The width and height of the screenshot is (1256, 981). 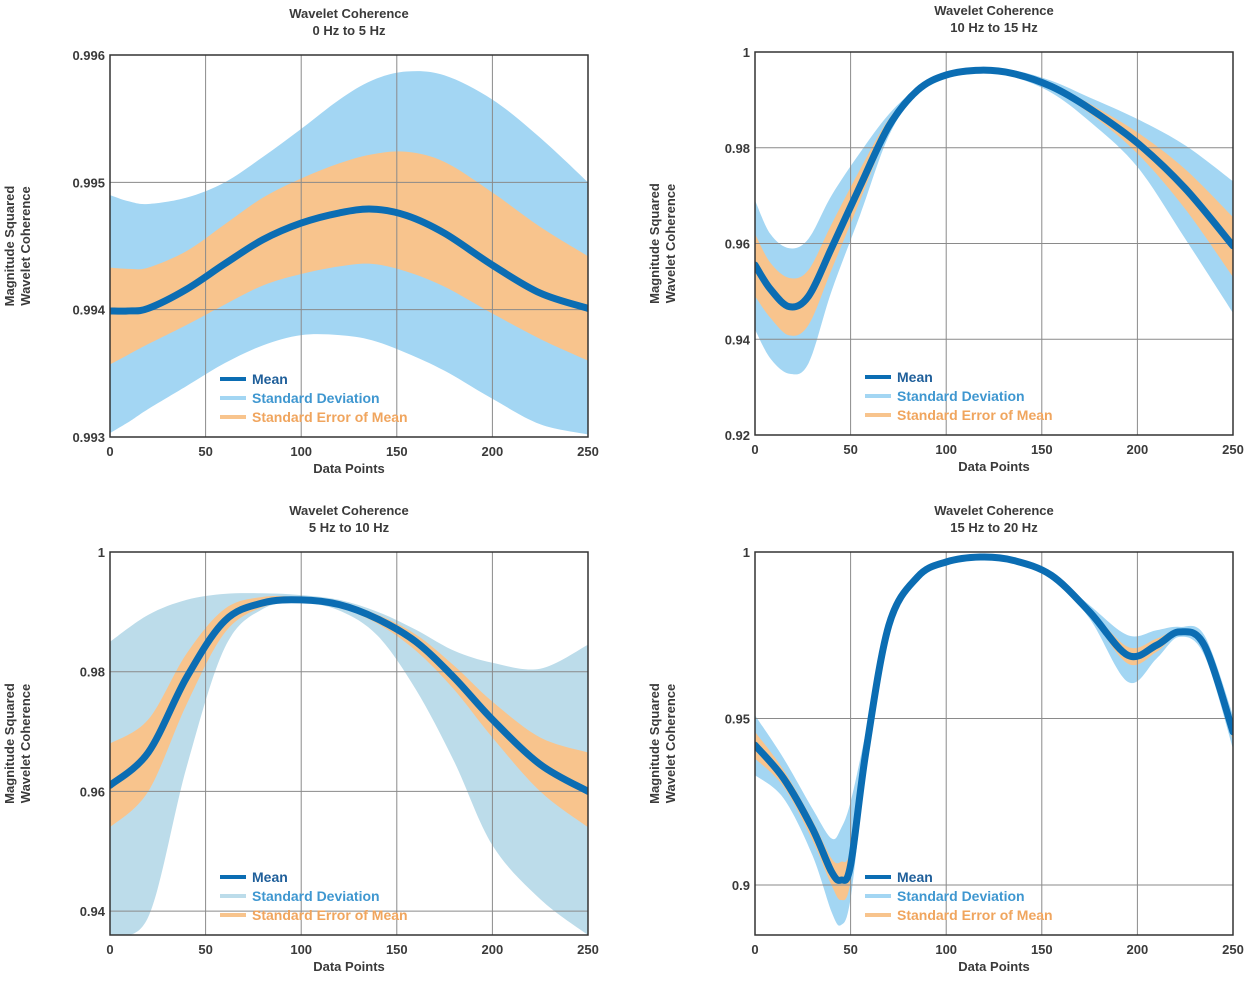 What do you see at coordinates (349, 30) in the screenshot?
I see `chart-subtitle: 0 Hz to 5 Hz` at bounding box center [349, 30].